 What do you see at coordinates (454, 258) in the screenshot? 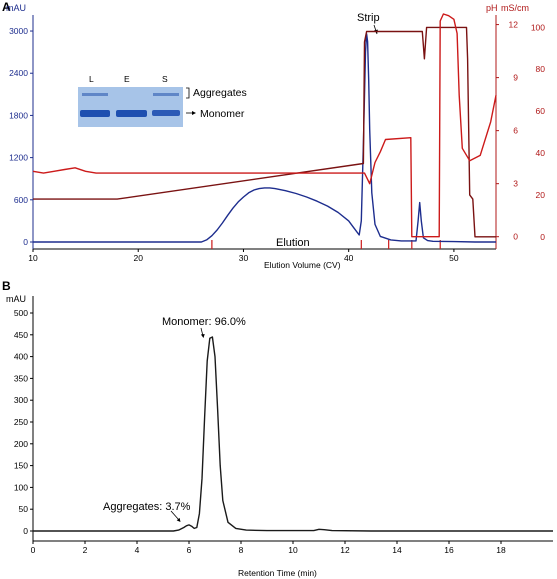
I see `panel-a-x-tick-label: 50` at bounding box center [454, 258].